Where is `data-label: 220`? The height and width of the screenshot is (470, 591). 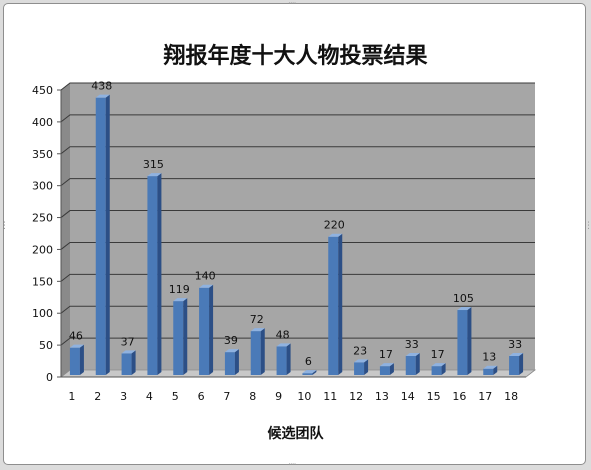 data-label: 220 is located at coordinates (334, 225).